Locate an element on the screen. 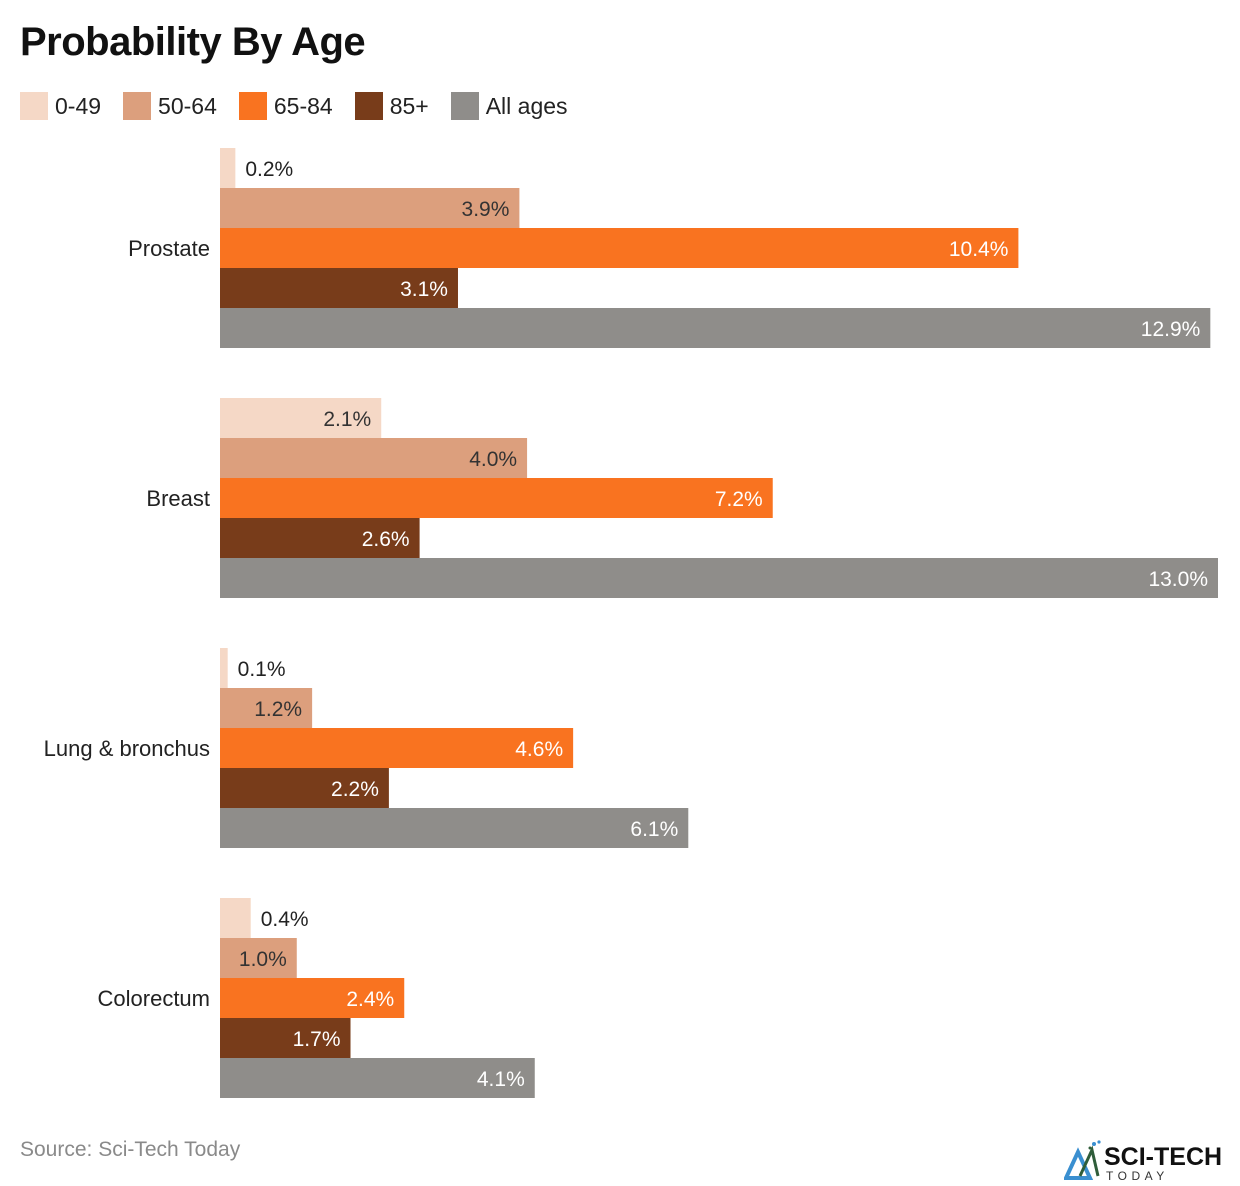 This screenshot has width=1240, height=1186. data-label: 4.6% is located at coordinates (539, 749).